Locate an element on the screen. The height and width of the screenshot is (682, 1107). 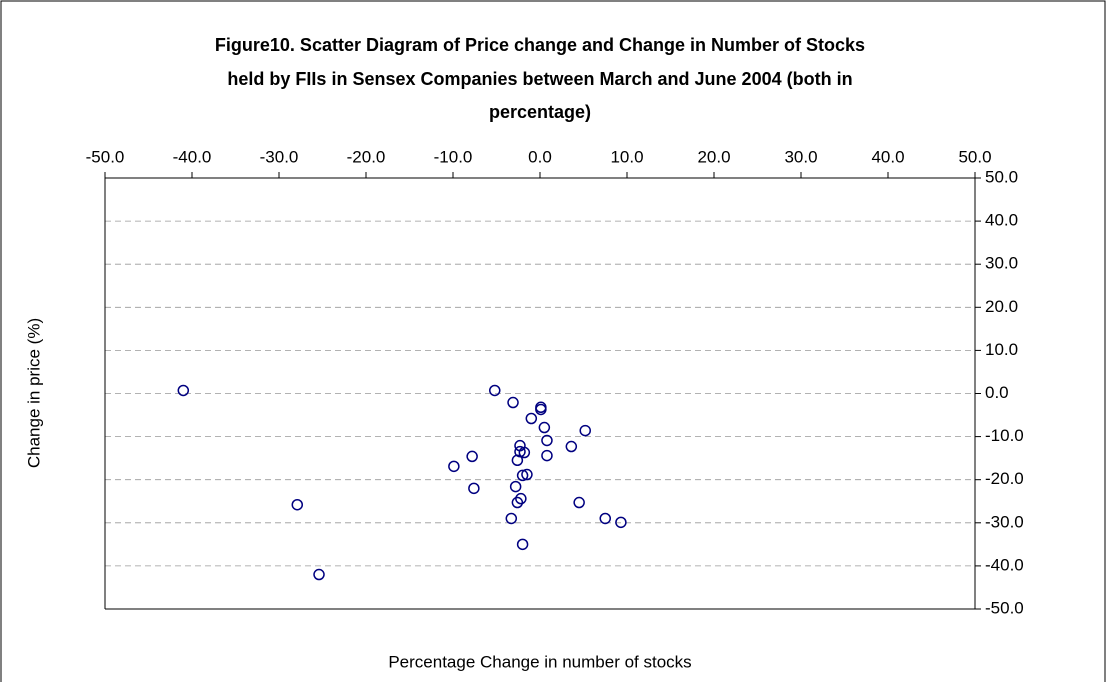
x-tick-label: 40.0 is located at coordinates (887, 156).